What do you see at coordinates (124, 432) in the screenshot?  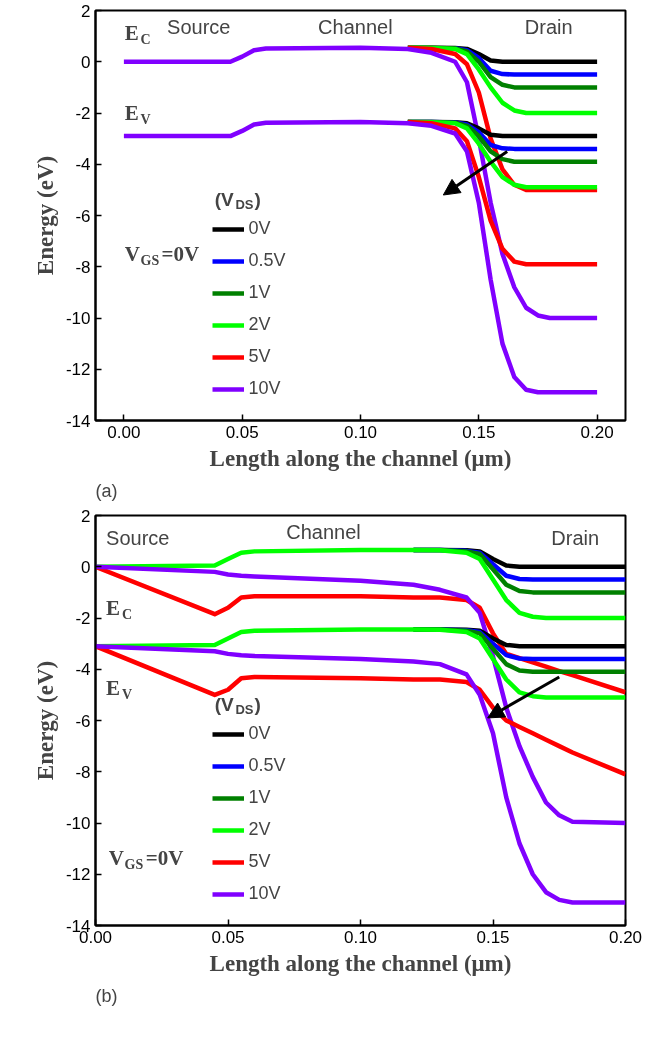 I see `x-tick-label: 0.00` at bounding box center [124, 432].